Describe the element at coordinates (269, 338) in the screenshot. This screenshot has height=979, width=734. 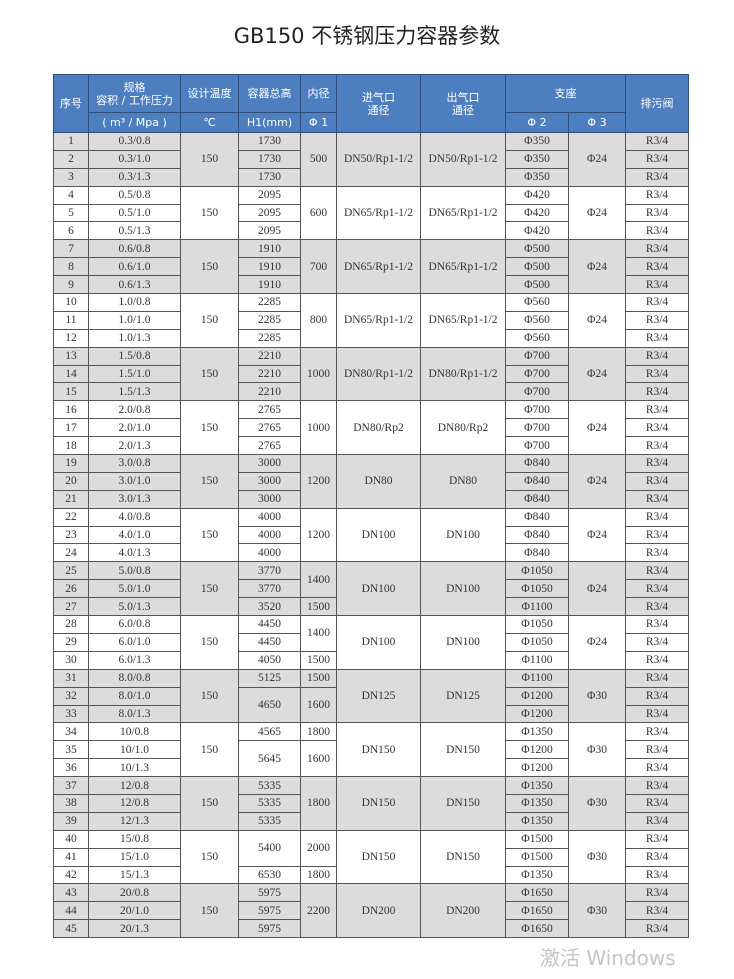
I see `cell-height: 2285` at that location.